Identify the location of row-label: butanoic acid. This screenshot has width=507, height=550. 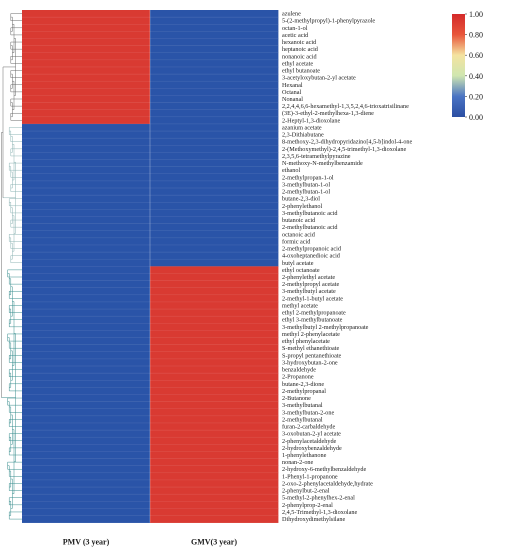
(299, 220).